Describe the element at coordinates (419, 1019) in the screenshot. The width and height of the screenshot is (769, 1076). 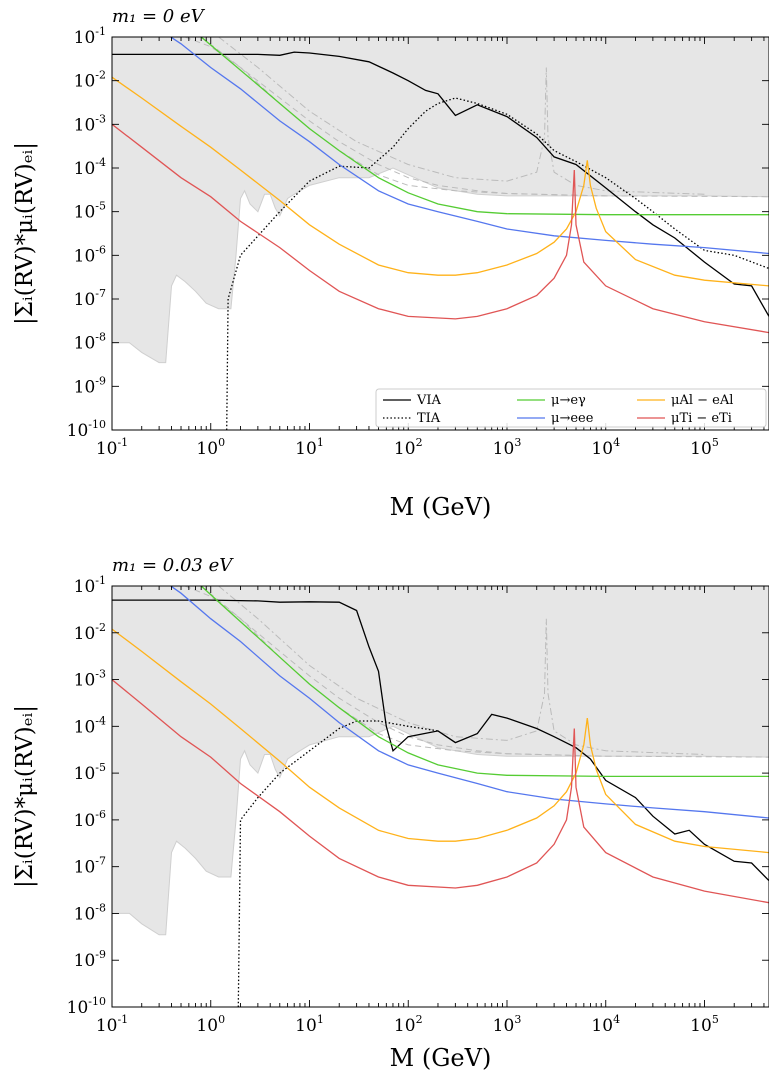
I see `x-tick-label-exponent: 2` at that location.